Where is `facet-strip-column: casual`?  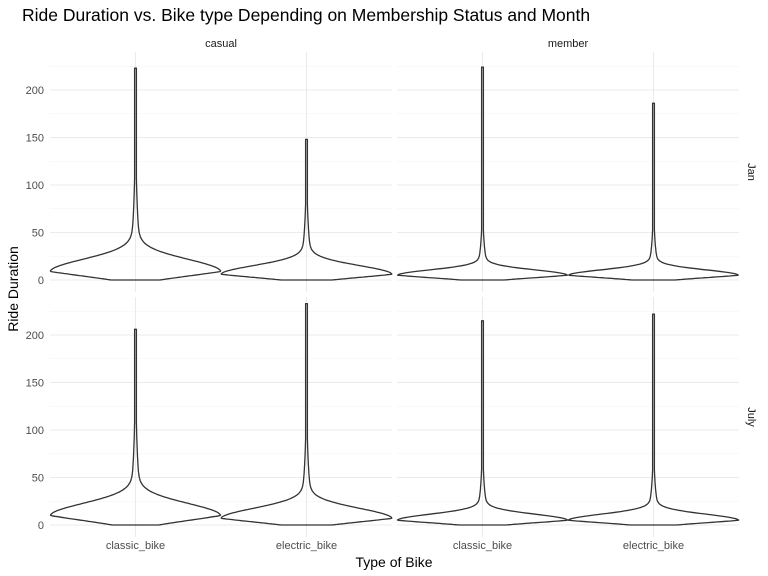 facet-strip-column: casual is located at coordinates (221, 44).